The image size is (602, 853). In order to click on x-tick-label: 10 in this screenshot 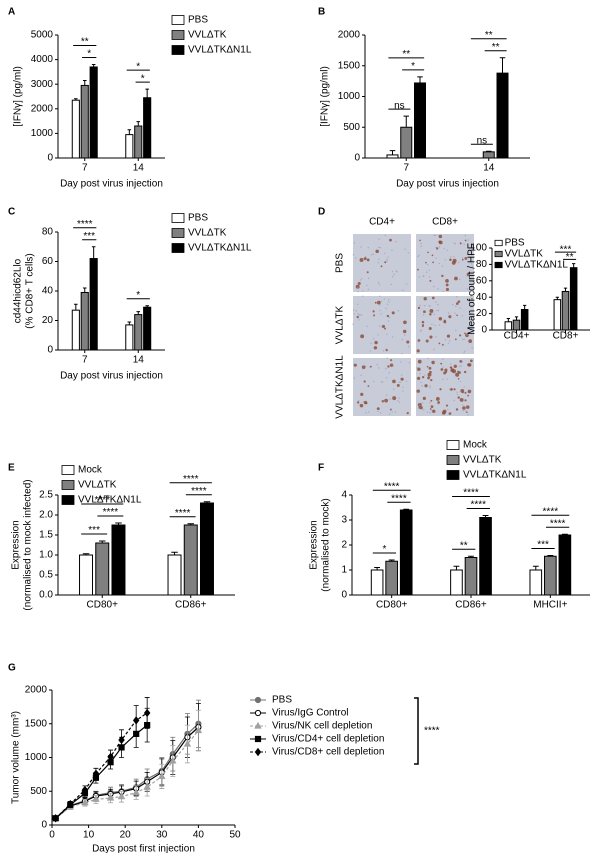, I will do `click(89, 835)`.